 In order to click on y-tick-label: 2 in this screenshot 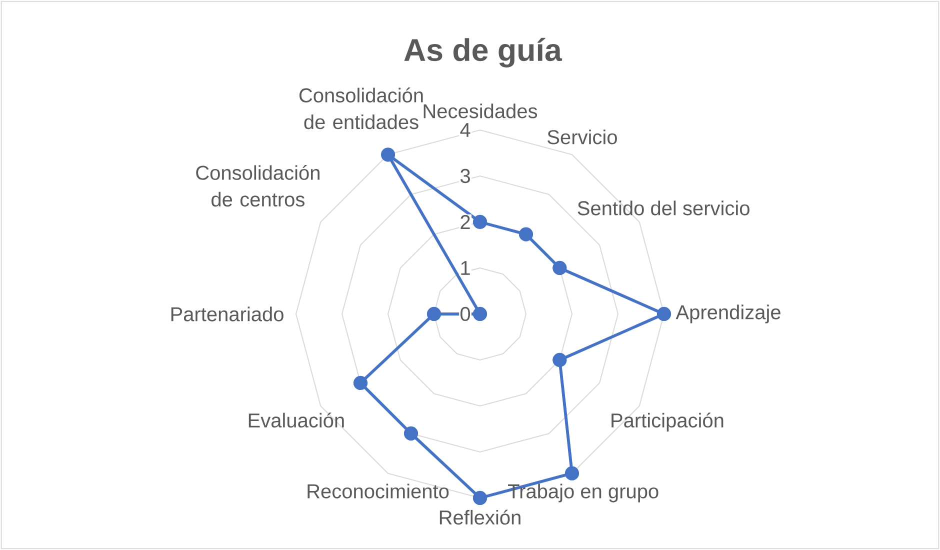, I will do `click(465, 222)`.